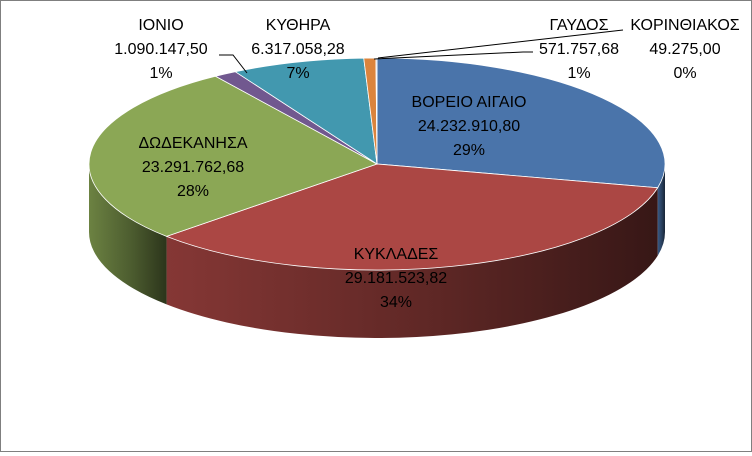  What do you see at coordinates (160, 25) in the screenshot?
I see `data-label-line: ΙΟΝΙΟ` at bounding box center [160, 25].